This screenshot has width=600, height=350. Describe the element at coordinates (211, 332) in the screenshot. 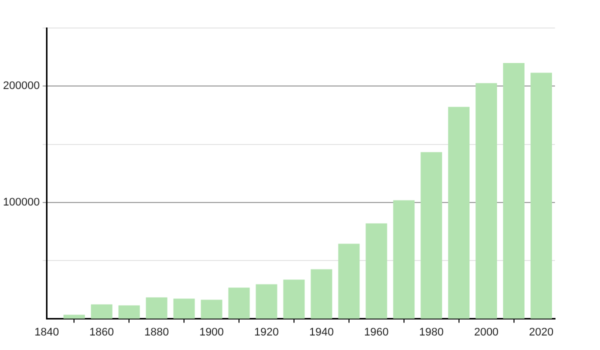

I see `x-tick-label: 1900` at that location.